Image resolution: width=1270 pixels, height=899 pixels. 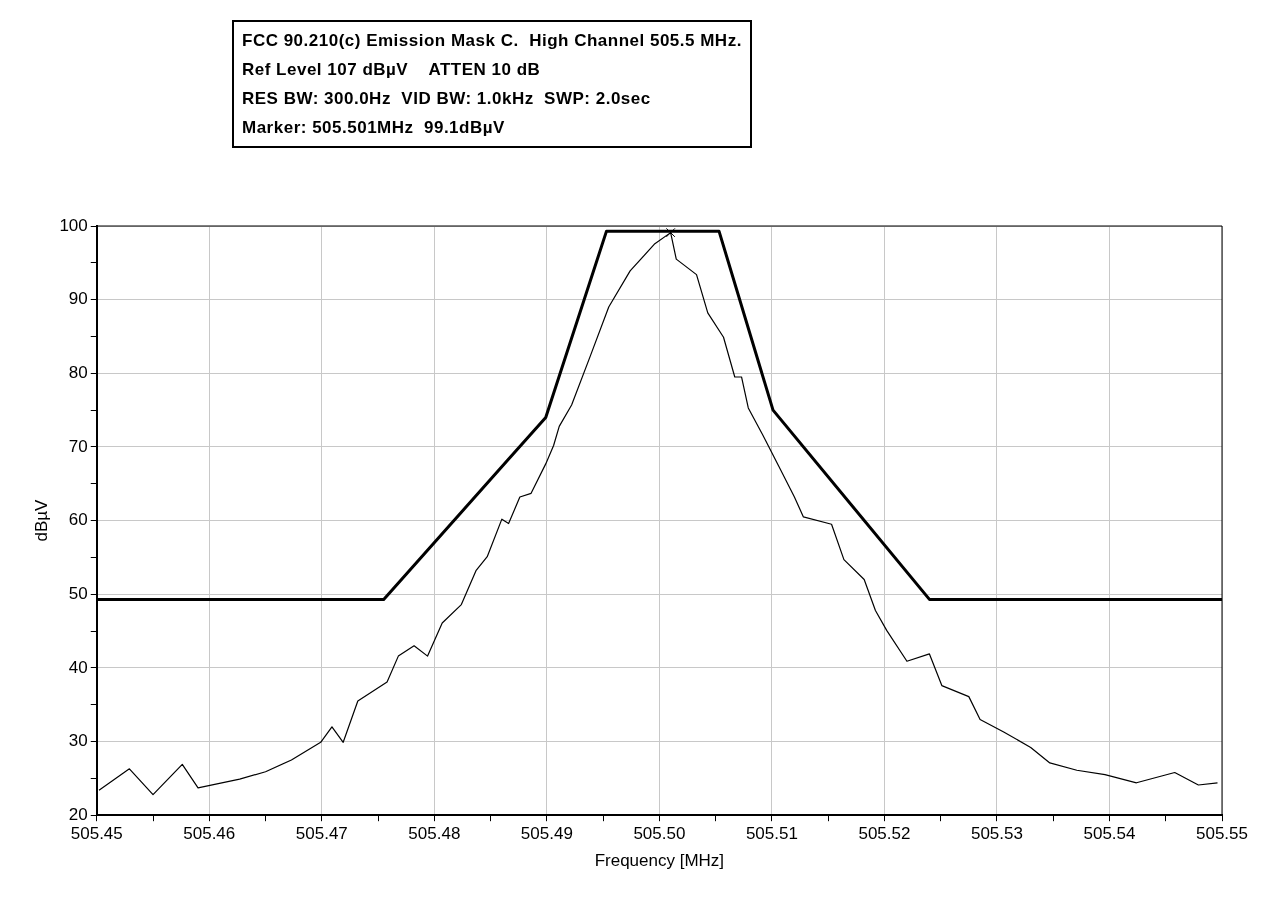 What do you see at coordinates (1222, 834) in the screenshot?
I see `x-tick-label: 505.55` at bounding box center [1222, 834].